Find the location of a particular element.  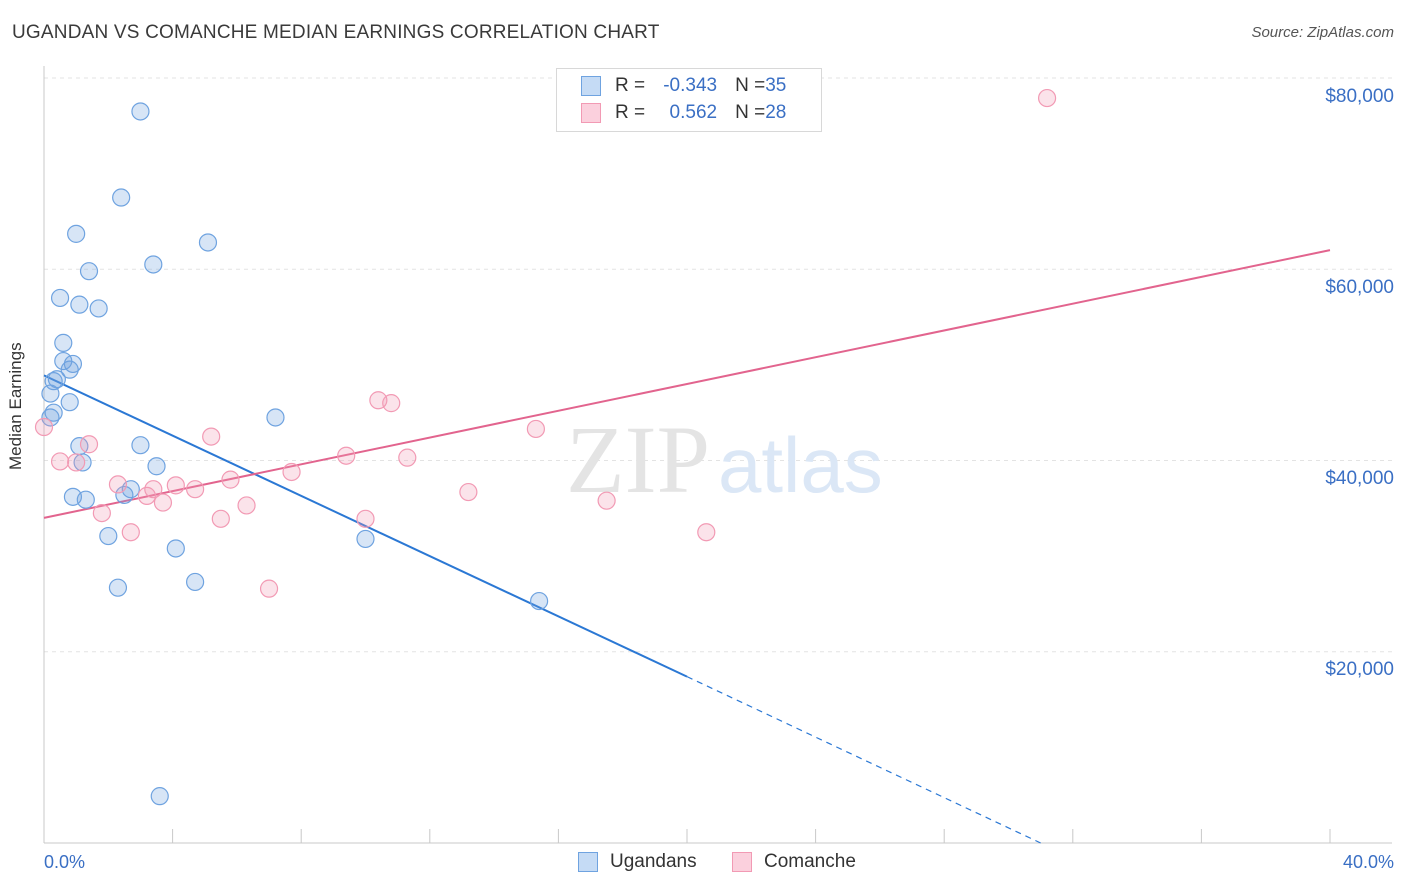

comanche-legend-label: Comanche is located at coordinates (810, 861).